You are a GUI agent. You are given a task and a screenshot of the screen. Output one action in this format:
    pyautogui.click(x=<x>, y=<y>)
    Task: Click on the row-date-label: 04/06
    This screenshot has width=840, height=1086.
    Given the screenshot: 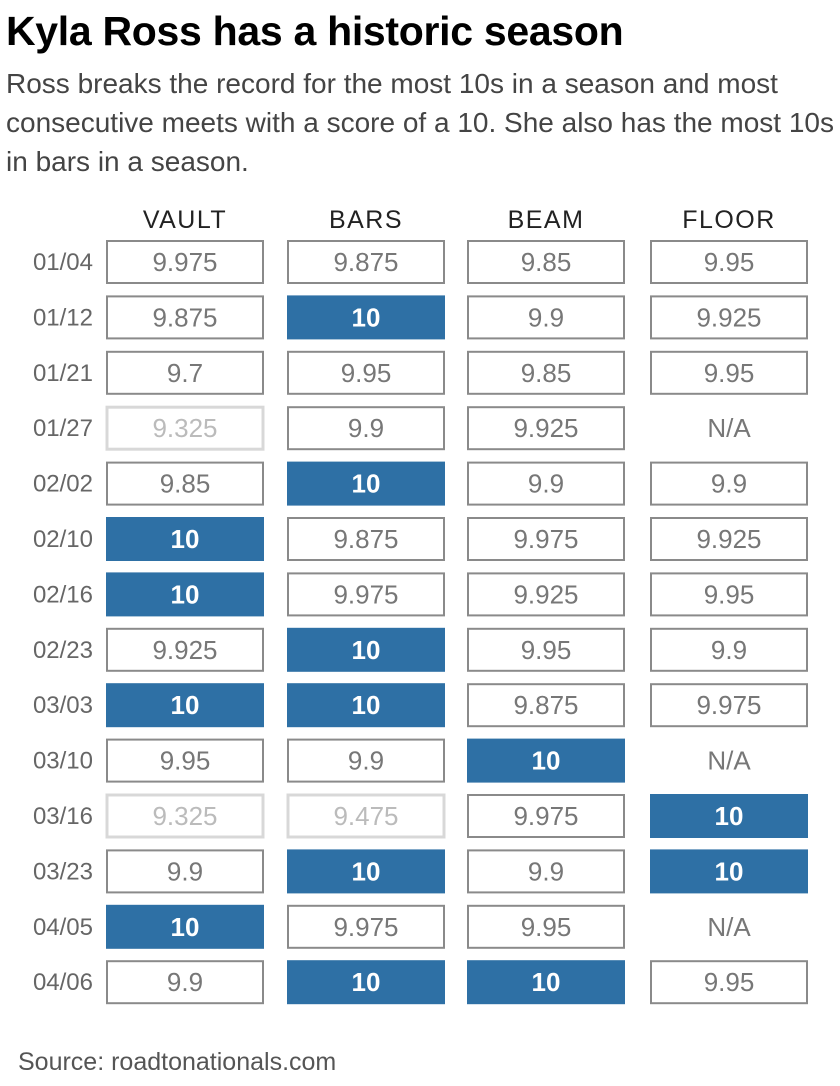 What is the action you would take?
    pyautogui.click(x=63, y=982)
    